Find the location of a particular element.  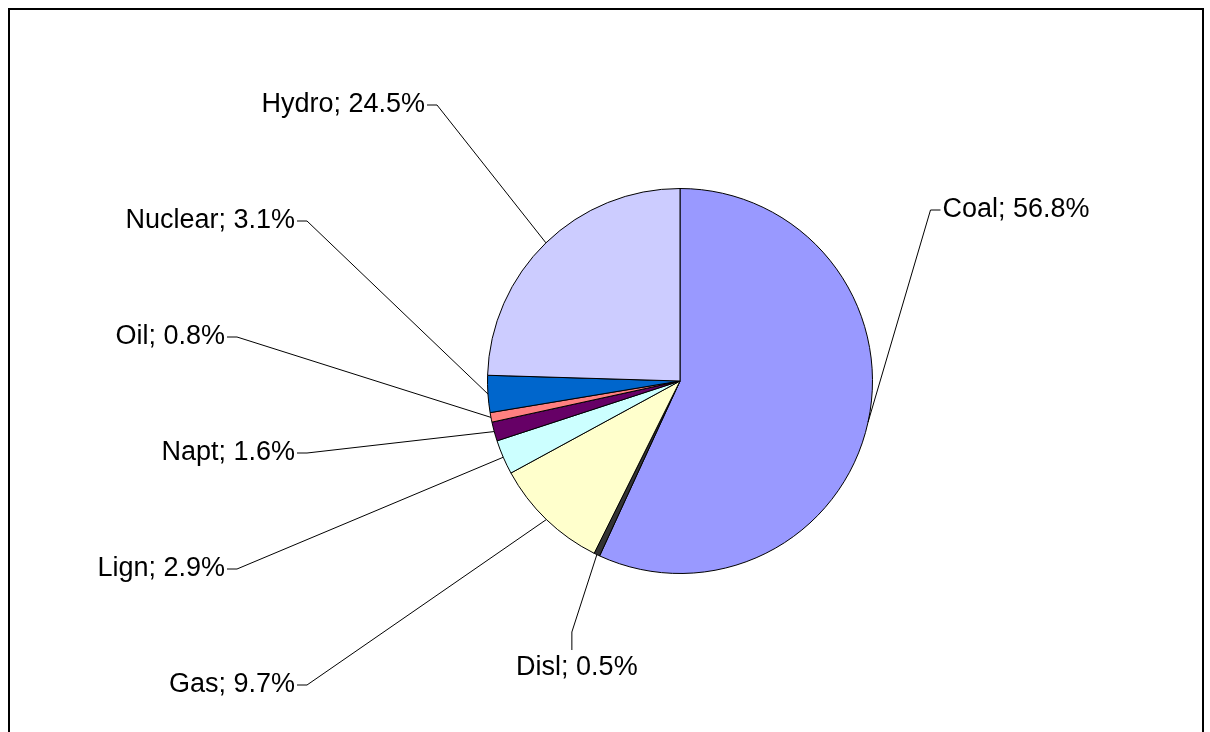

slice-label: Gas; 9.7% is located at coordinates (231, 683).